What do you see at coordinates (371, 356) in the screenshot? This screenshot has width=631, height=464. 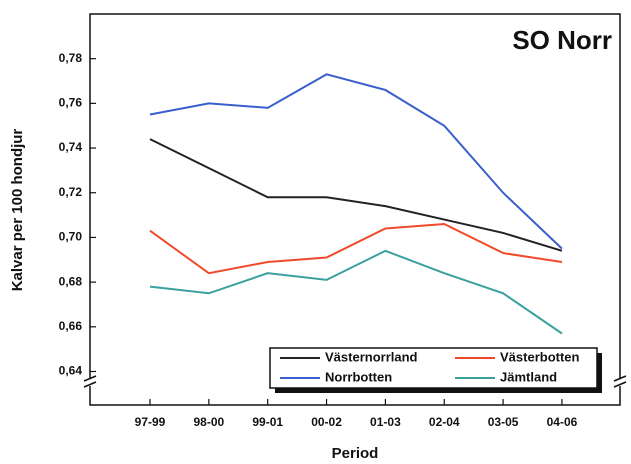 I see `legend-label: Västernorrland` at bounding box center [371, 356].